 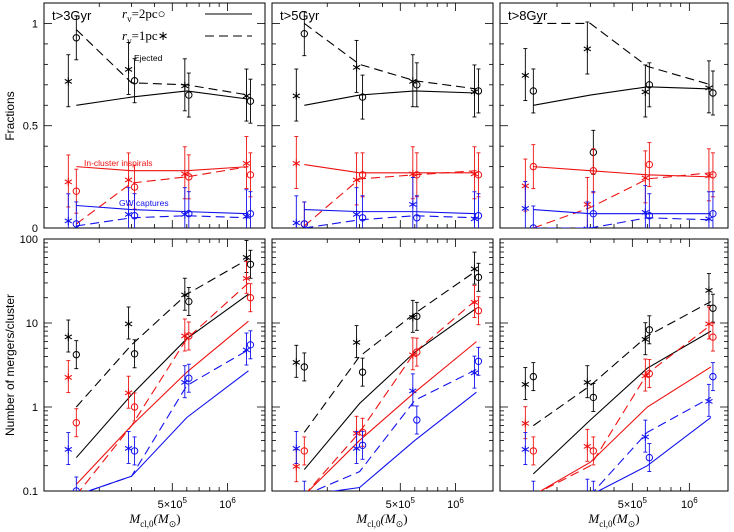 What do you see at coordinates (129, 41) in the screenshot?
I see `legend-sub: v` at bounding box center [129, 41].